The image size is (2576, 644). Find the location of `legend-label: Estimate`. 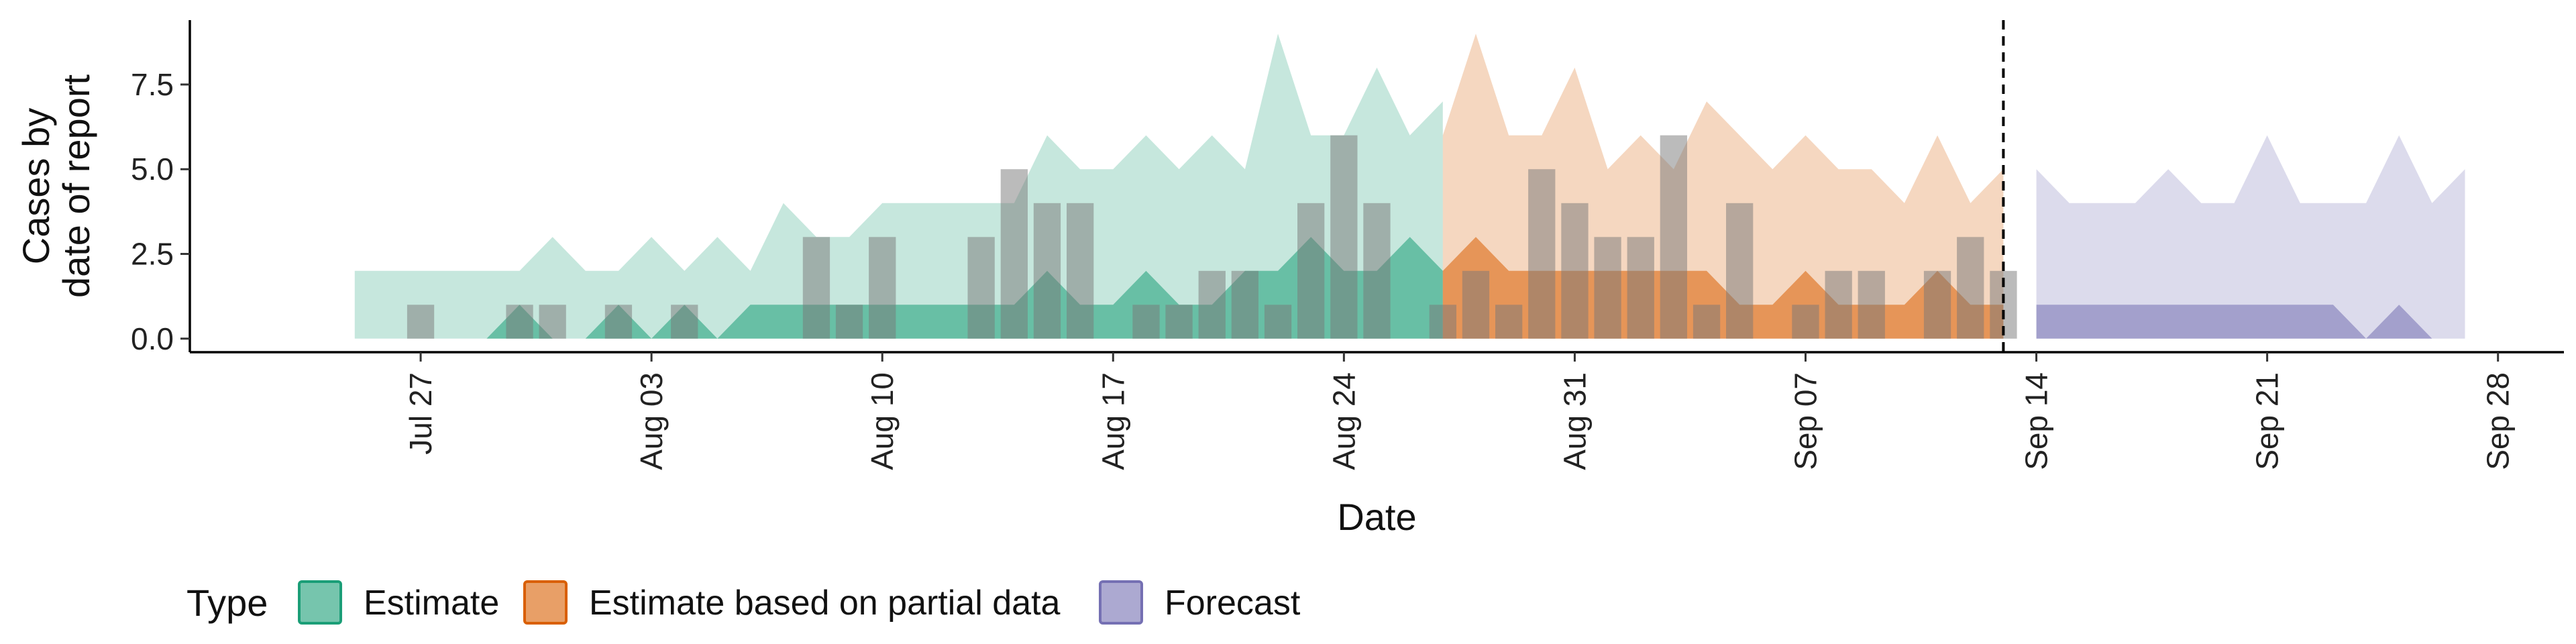

legend-label: Estimate is located at coordinates (431, 603).